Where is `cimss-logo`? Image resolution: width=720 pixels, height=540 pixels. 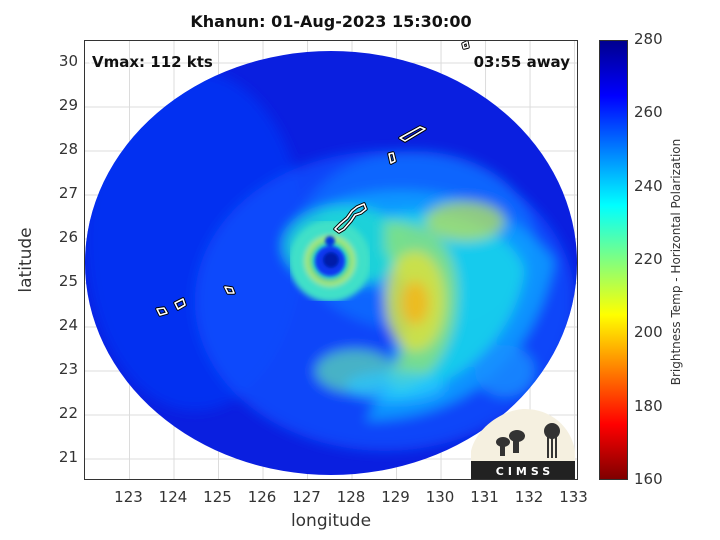 cimss-logo is located at coordinates (523, 444).